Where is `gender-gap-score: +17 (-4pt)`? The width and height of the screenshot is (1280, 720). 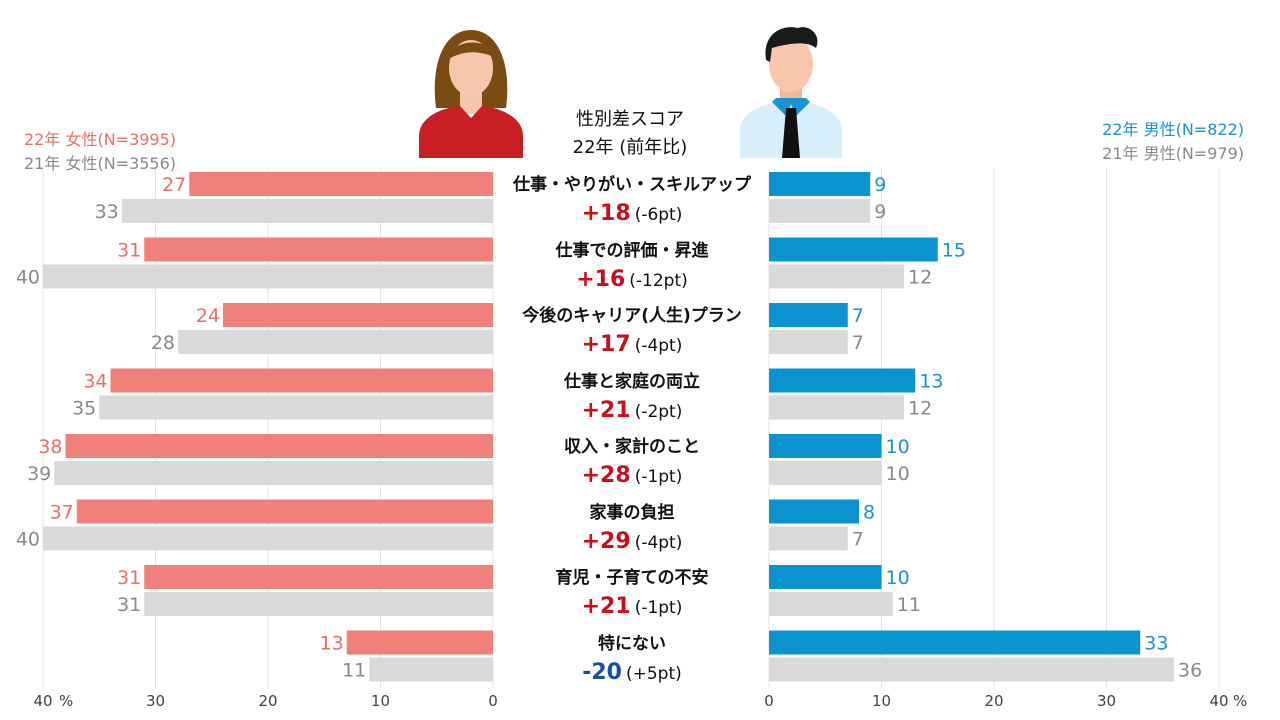
gender-gap-score: +17 (-4pt) is located at coordinates (632, 345).